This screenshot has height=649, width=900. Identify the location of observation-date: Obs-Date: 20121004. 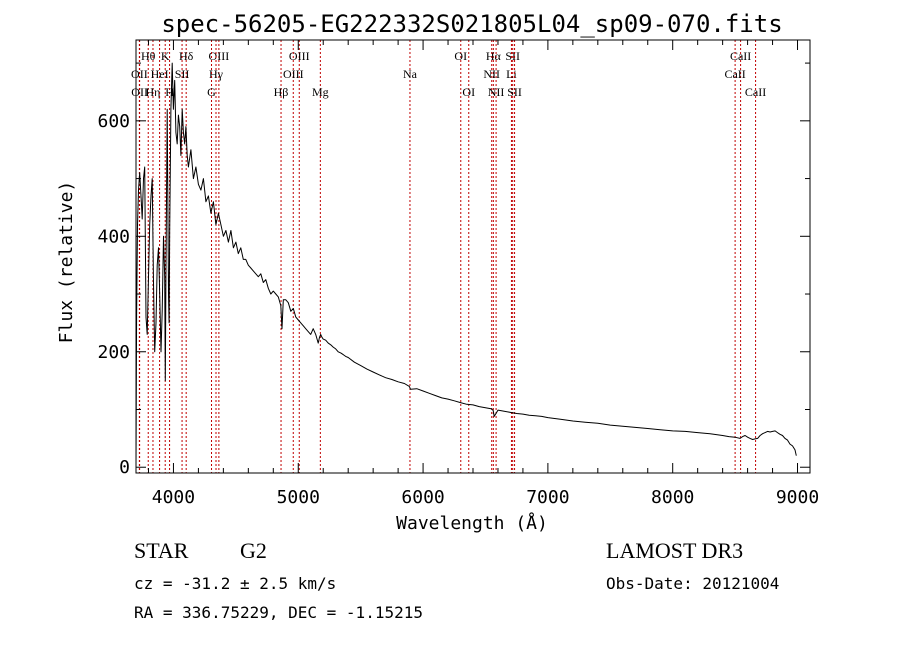
(693, 583).